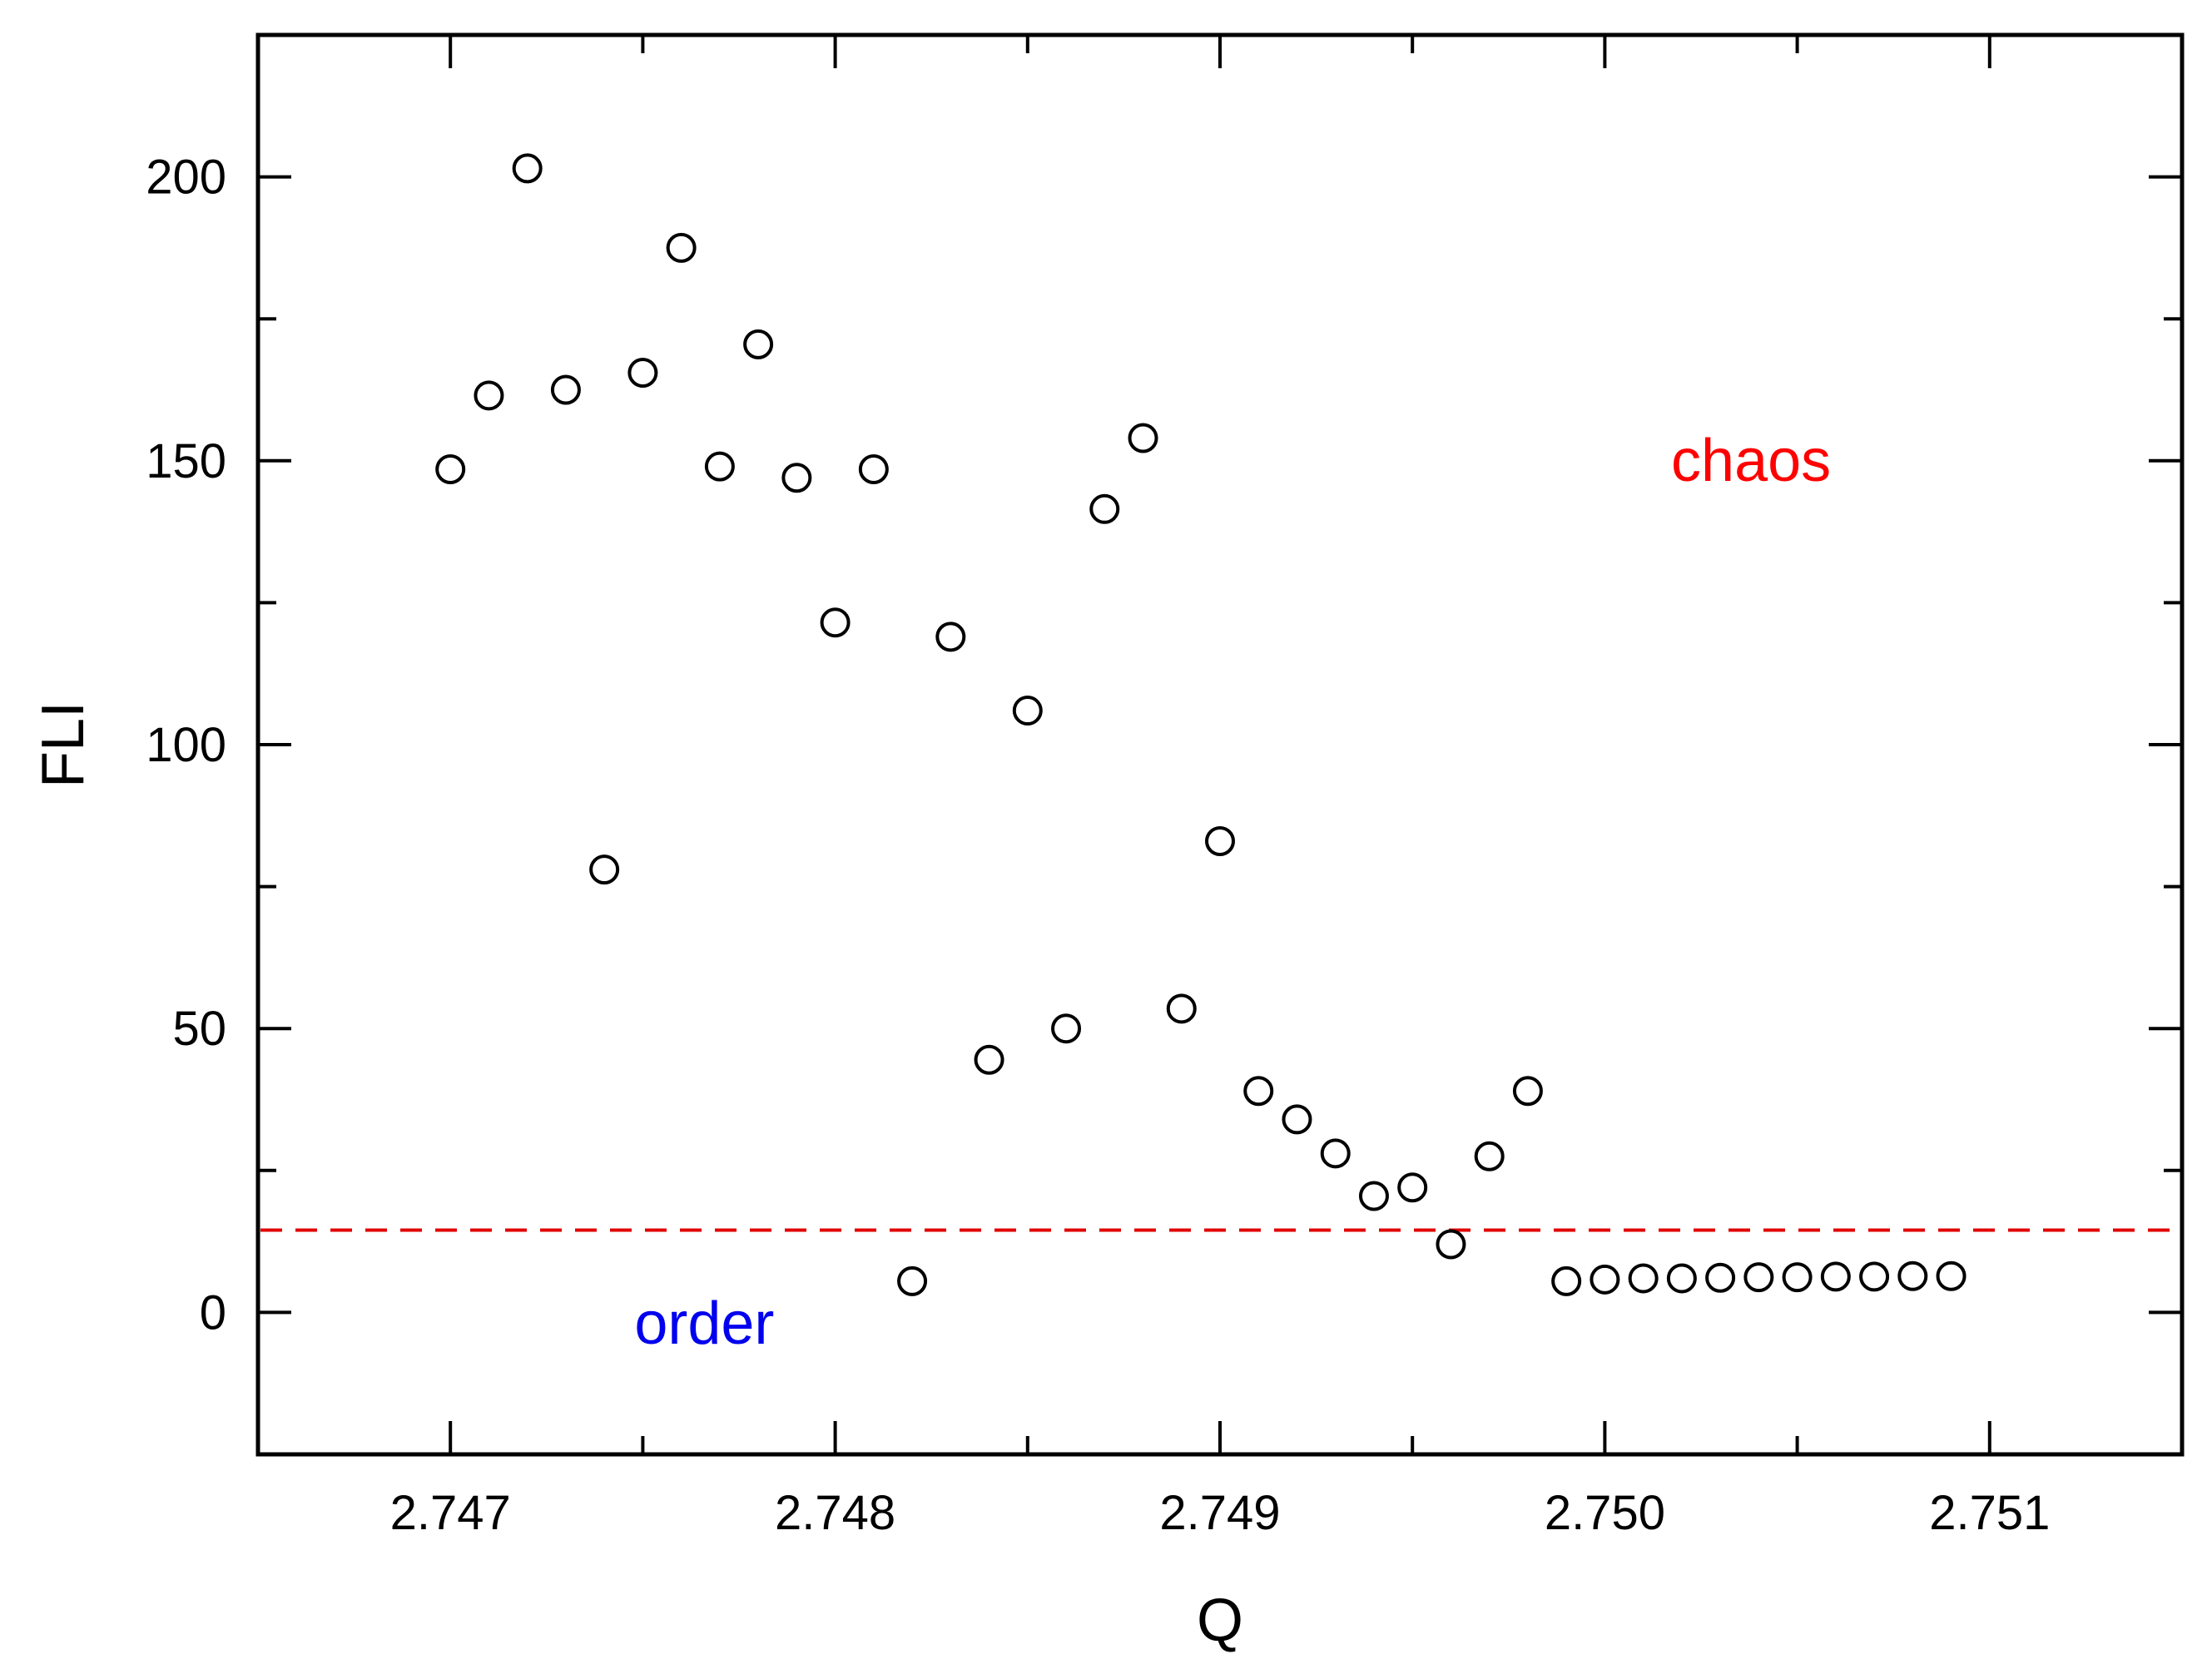  What do you see at coordinates (199, 1029) in the screenshot?
I see `y-tick-label: 50` at bounding box center [199, 1029].